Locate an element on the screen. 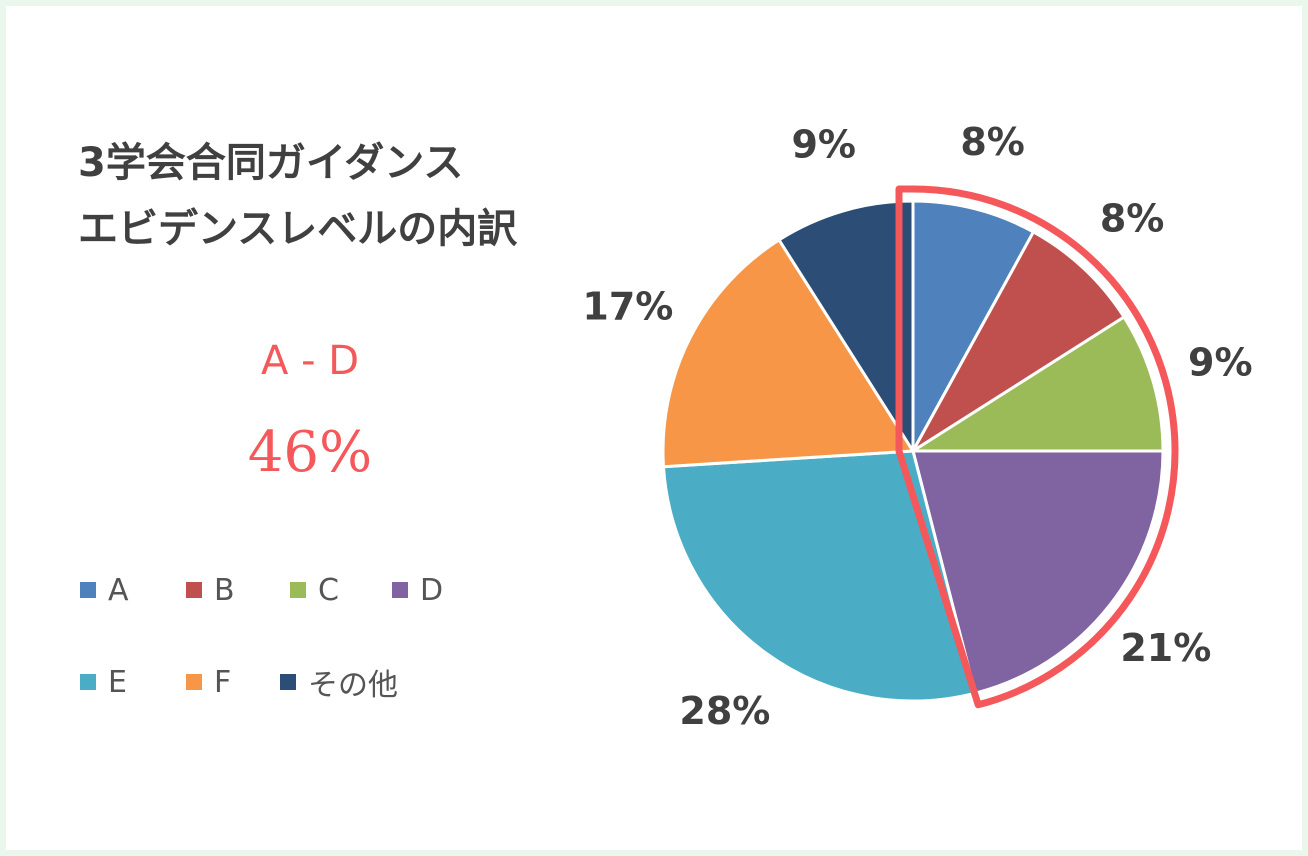 The height and width of the screenshot is (856, 1308). legend-item-other: その他 is located at coordinates (339, 682).